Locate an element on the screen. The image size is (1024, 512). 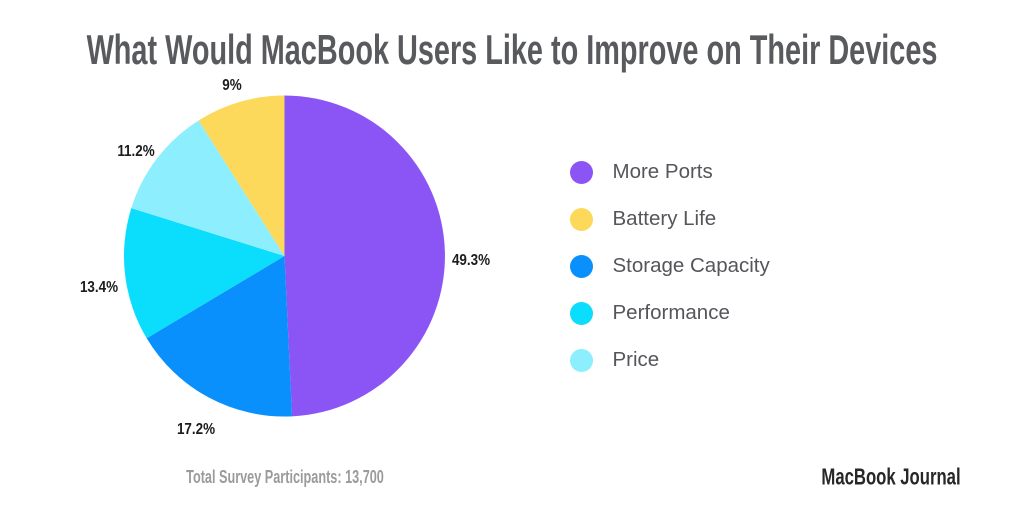
pie-value-label-battery-life: 9% is located at coordinates (232, 85).